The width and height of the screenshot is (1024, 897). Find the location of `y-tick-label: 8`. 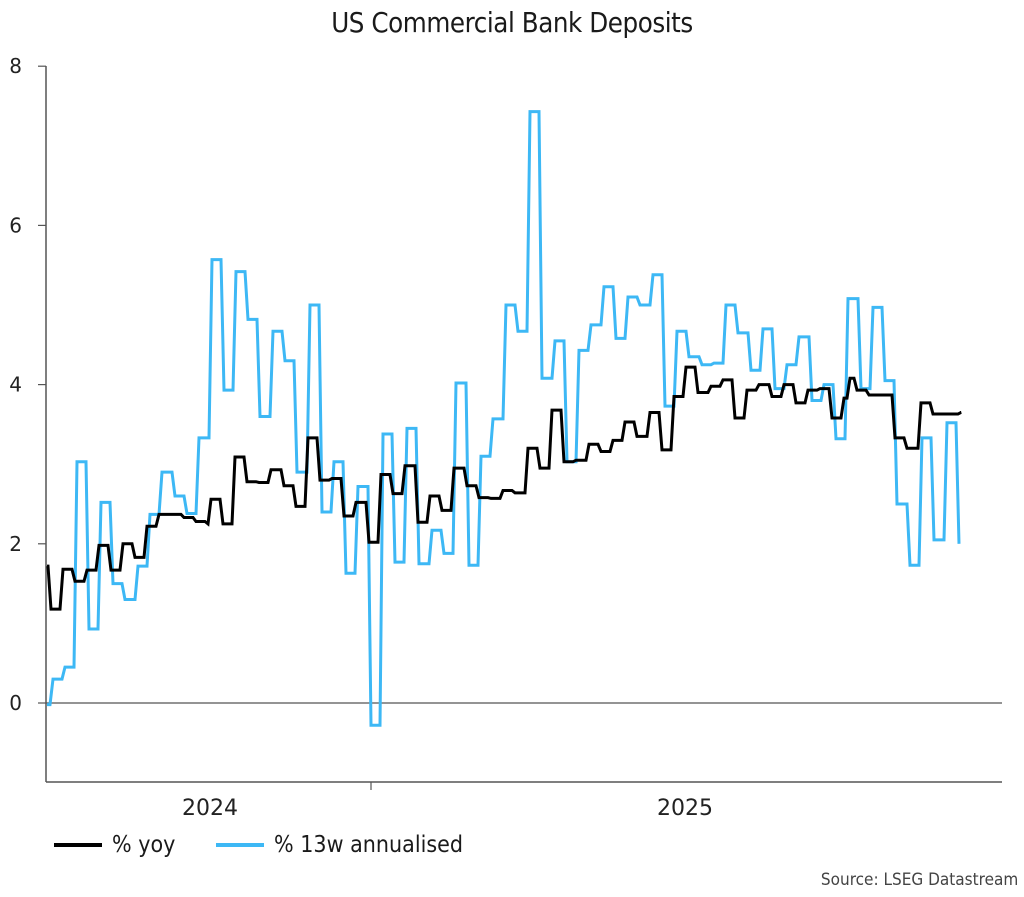

y-tick-label: 8 is located at coordinates (15, 66).